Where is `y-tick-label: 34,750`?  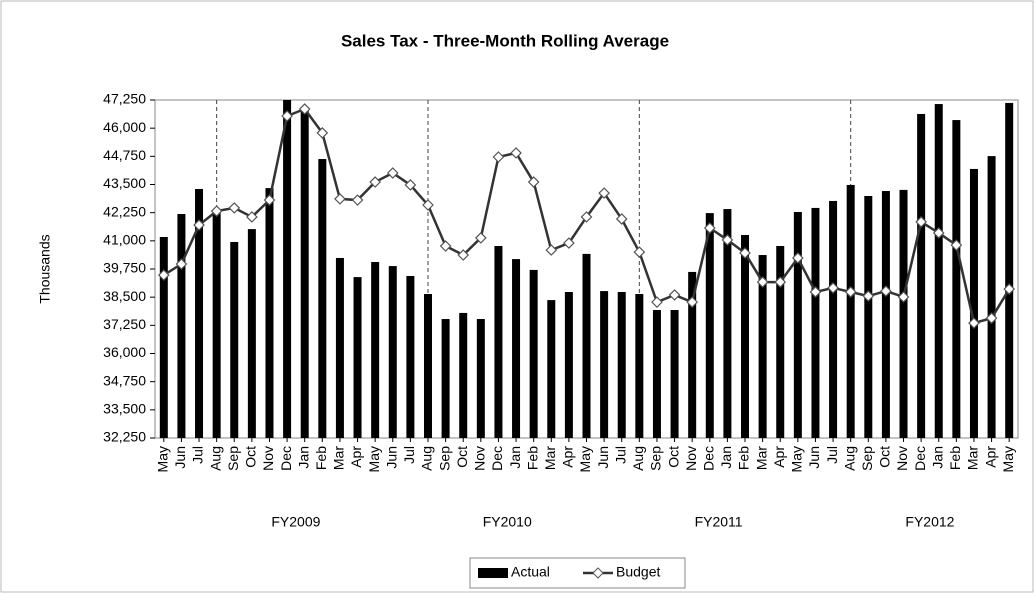 y-tick-label: 34,750 is located at coordinates (124, 380).